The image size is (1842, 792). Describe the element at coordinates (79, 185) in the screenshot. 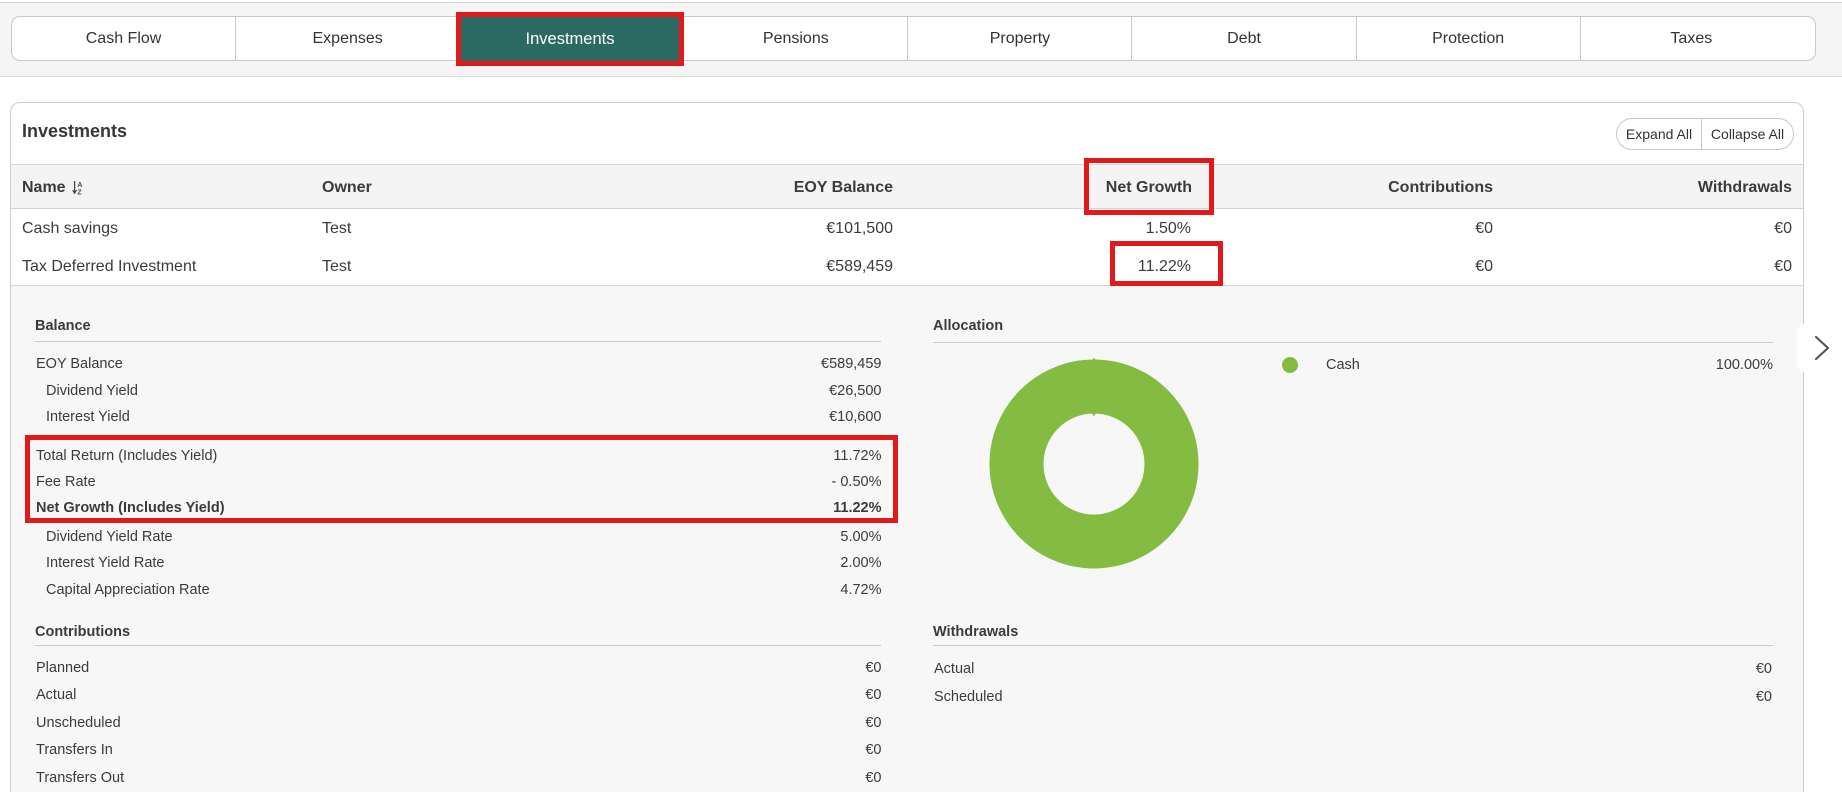

I see `svg-text: A` at that location.